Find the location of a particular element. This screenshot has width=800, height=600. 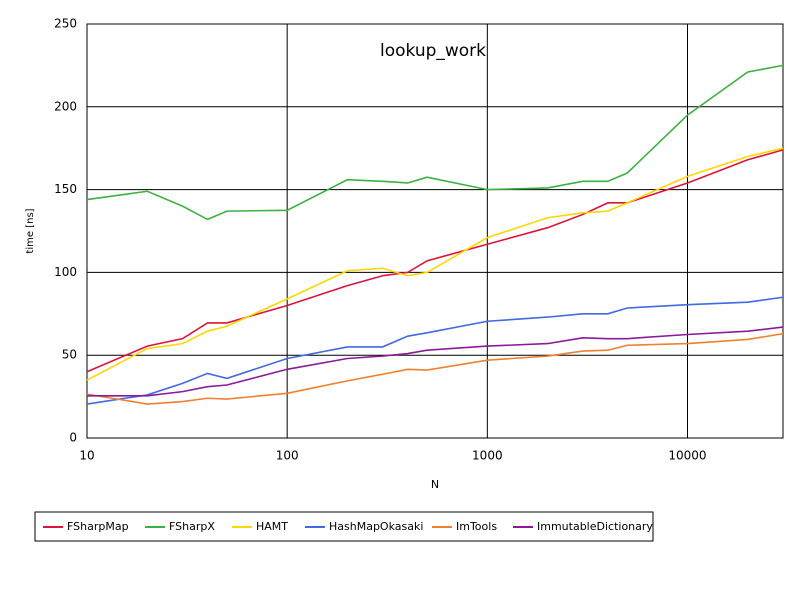

y-tick-label: 250 is located at coordinates (65, 24).